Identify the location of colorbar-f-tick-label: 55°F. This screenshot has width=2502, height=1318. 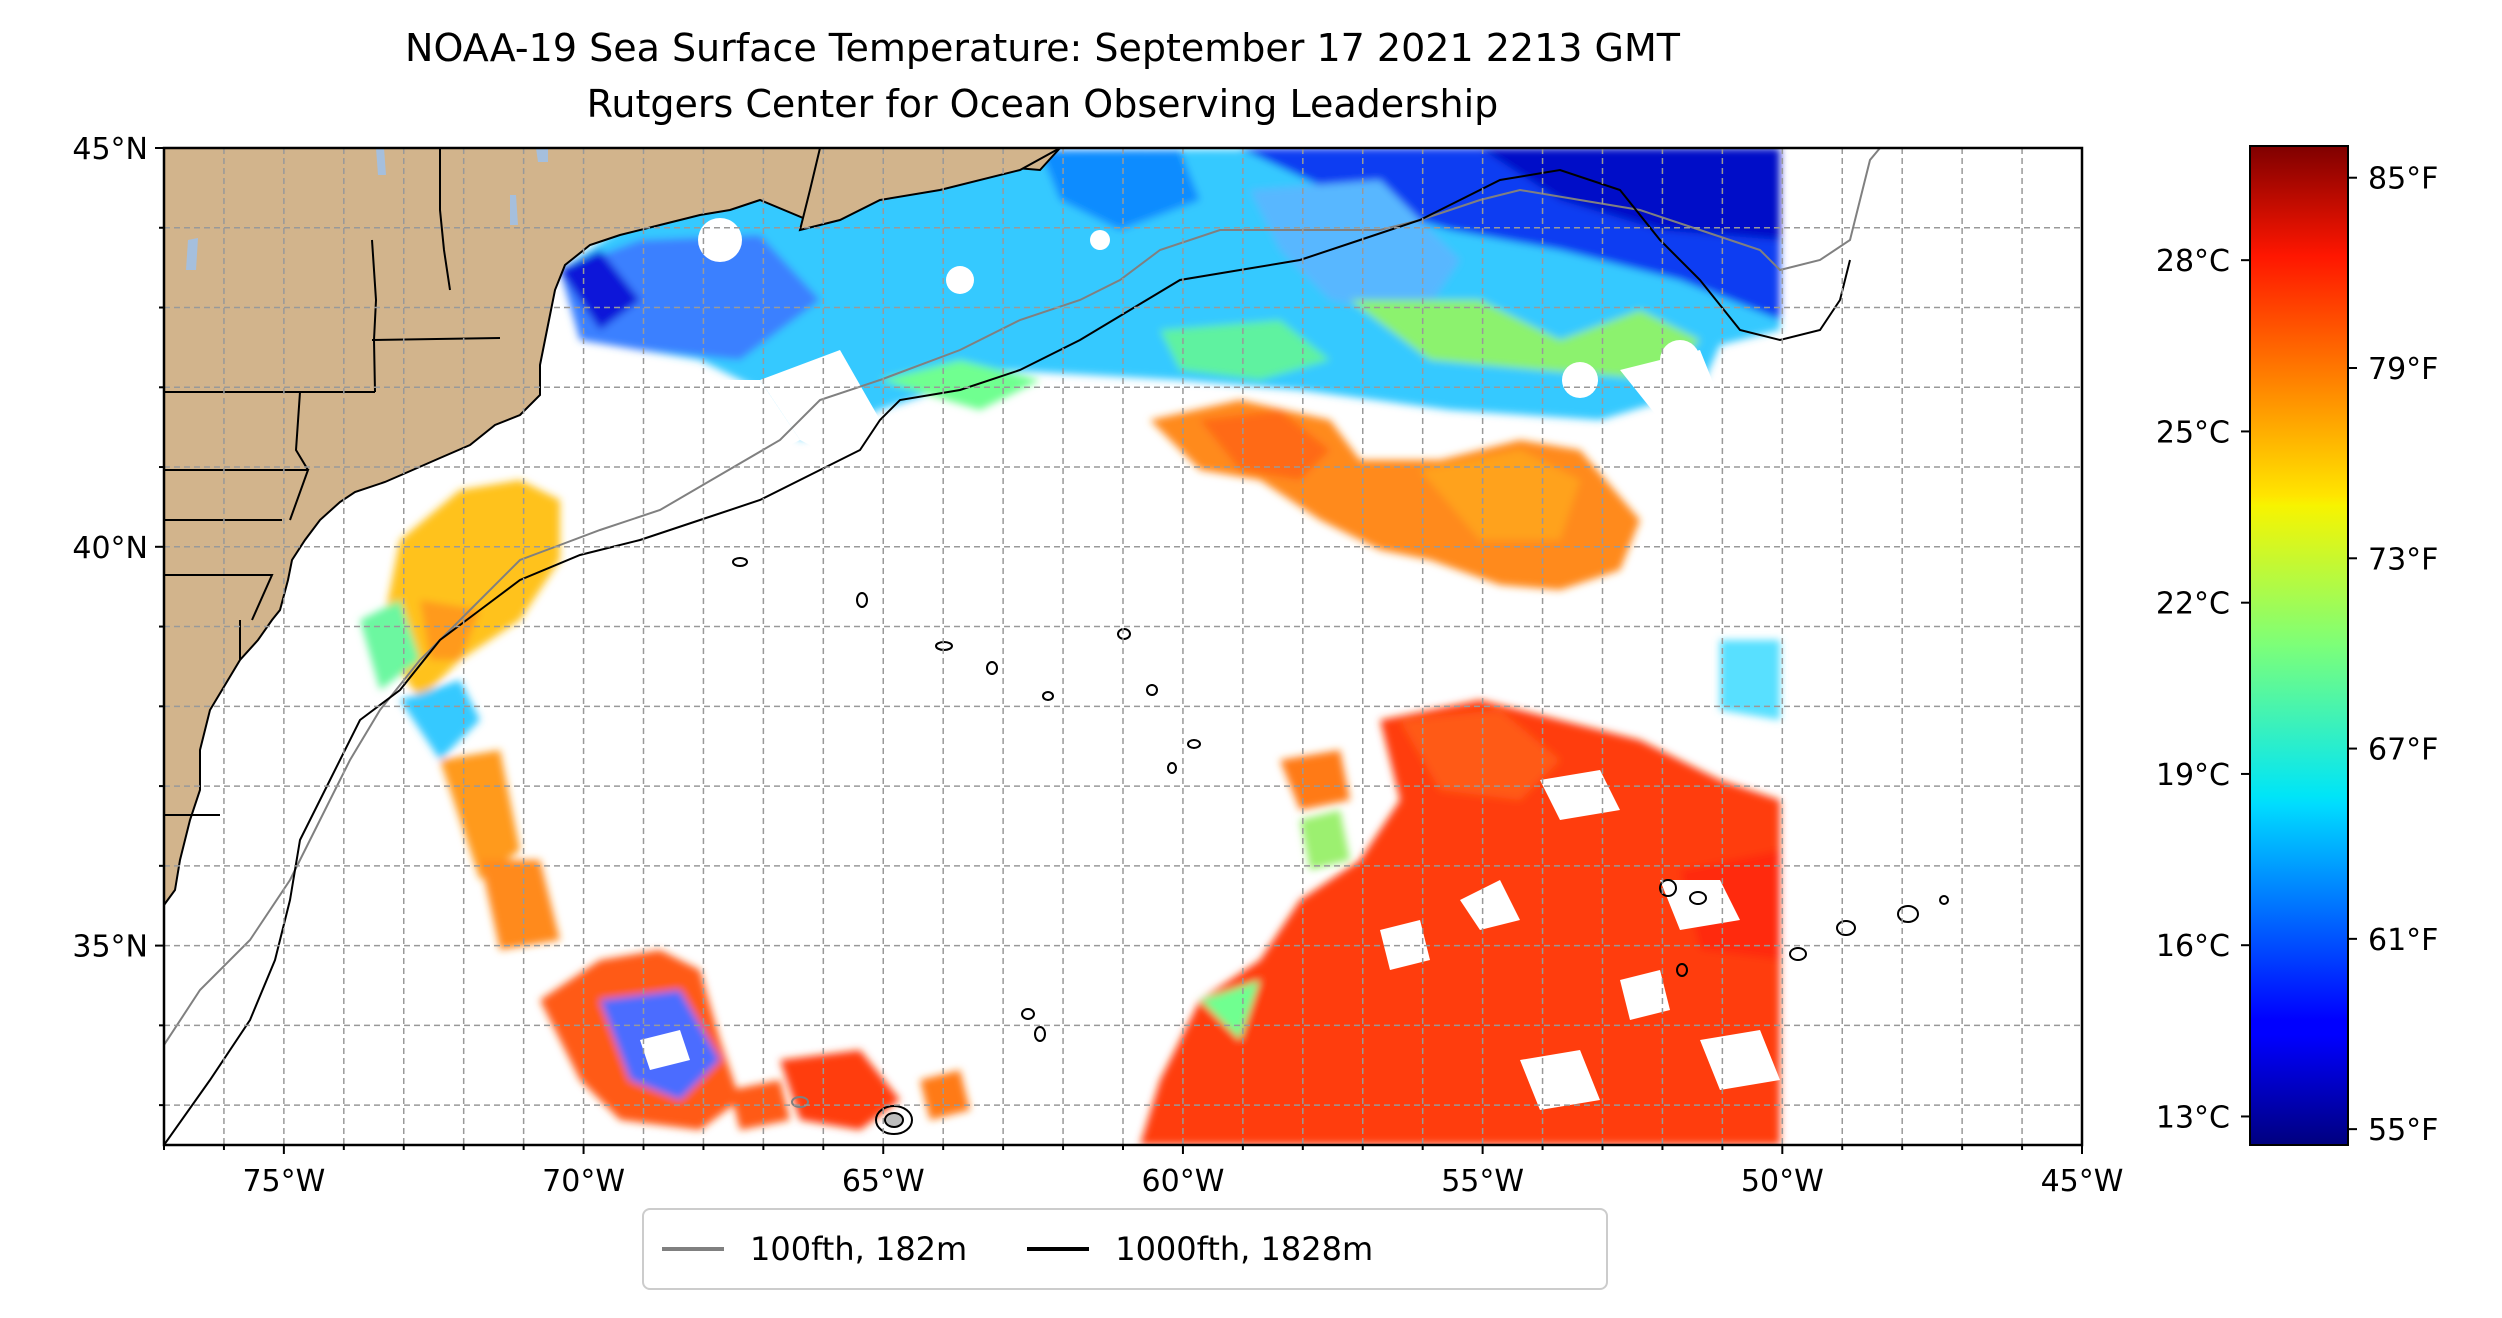
(2403, 1130).